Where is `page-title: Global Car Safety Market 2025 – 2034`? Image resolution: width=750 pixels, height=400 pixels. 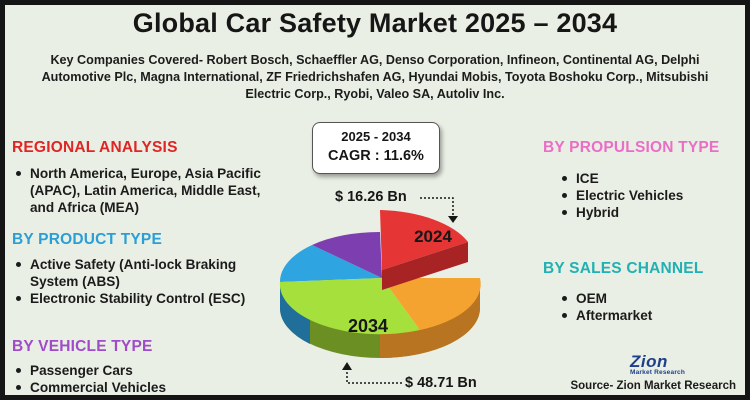
page-title: Global Car Safety Market 2025 – 2034 is located at coordinates (375, 23).